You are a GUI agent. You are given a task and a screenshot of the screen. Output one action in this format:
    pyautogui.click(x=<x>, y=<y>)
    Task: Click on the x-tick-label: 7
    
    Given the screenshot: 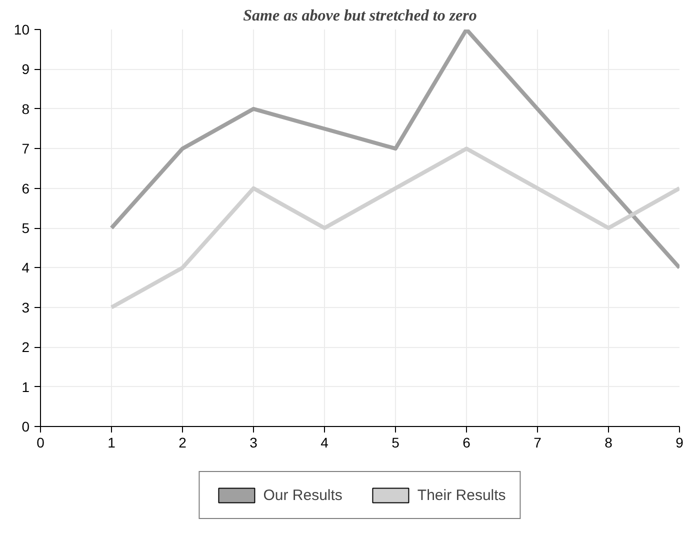 What is the action you would take?
    pyautogui.click(x=538, y=442)
    